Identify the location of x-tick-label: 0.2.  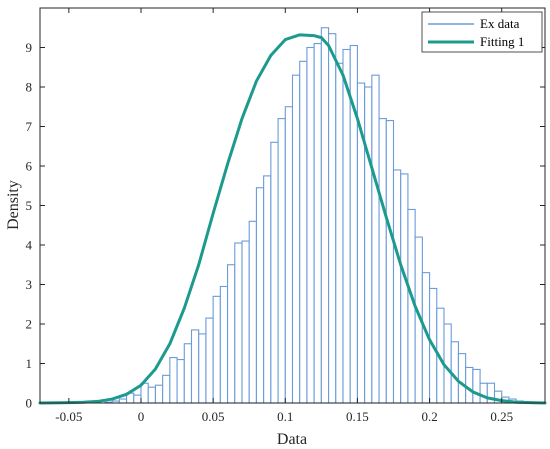
(429, 416).